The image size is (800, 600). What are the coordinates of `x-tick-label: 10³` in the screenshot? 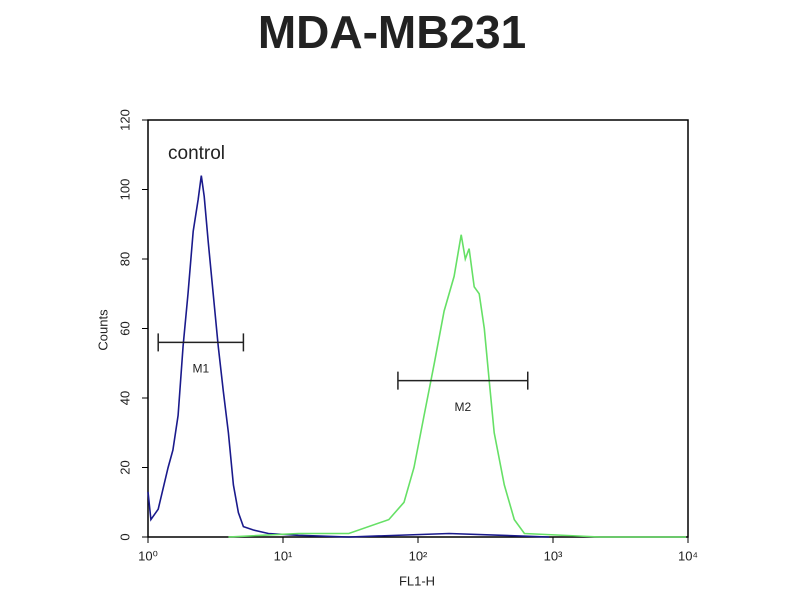 It's located at (553, 555).